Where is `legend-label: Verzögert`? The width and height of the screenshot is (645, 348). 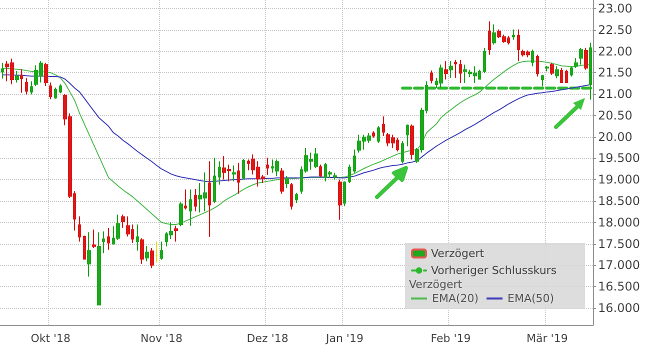 legend-label: Verzögert is located at coordinates (458, 253).